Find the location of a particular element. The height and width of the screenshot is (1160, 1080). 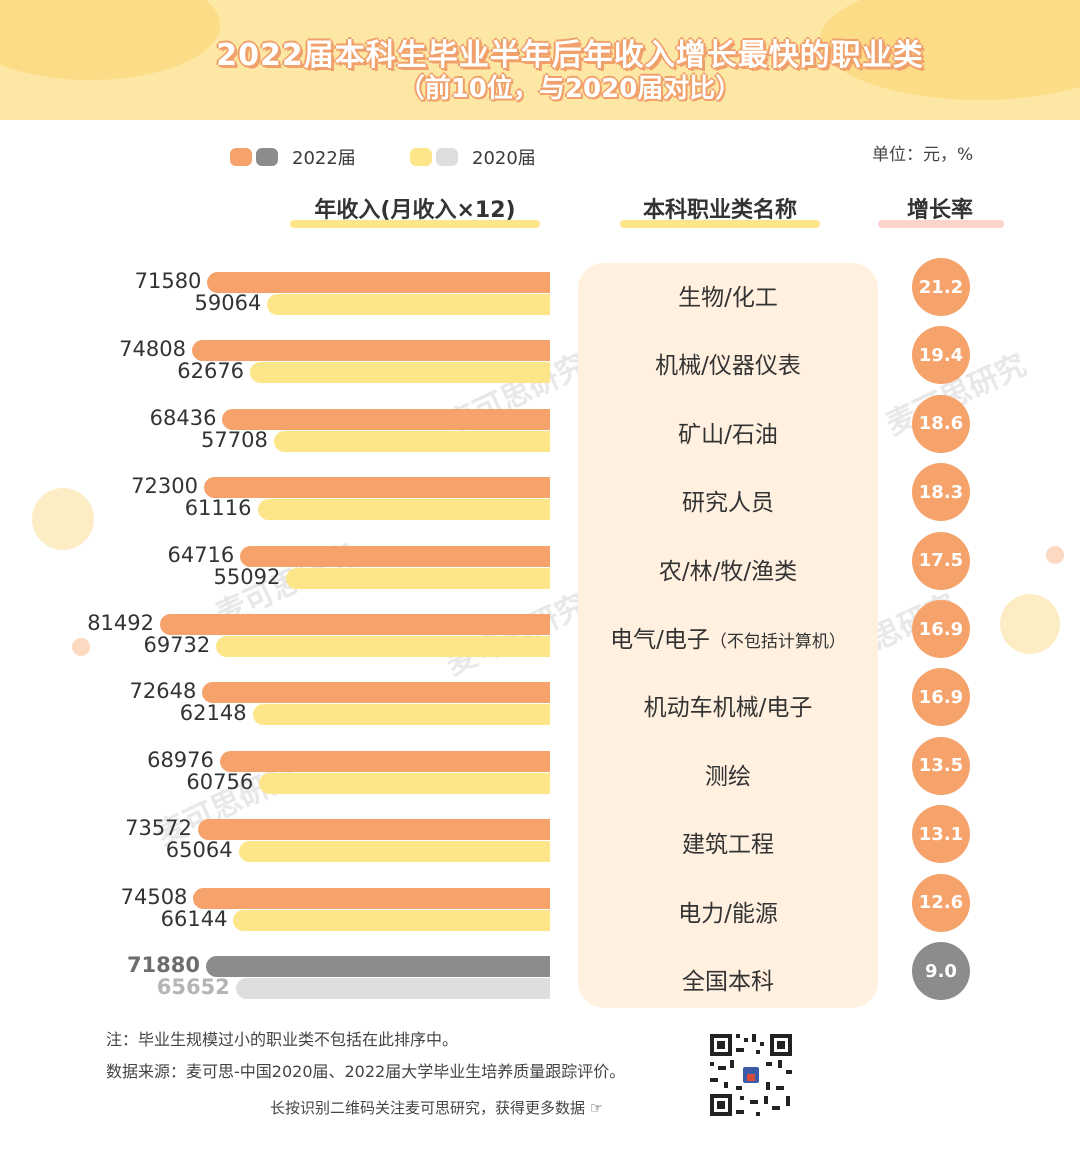

name-column-header: 本科职业类名称 is located at coordinates (719, 210).